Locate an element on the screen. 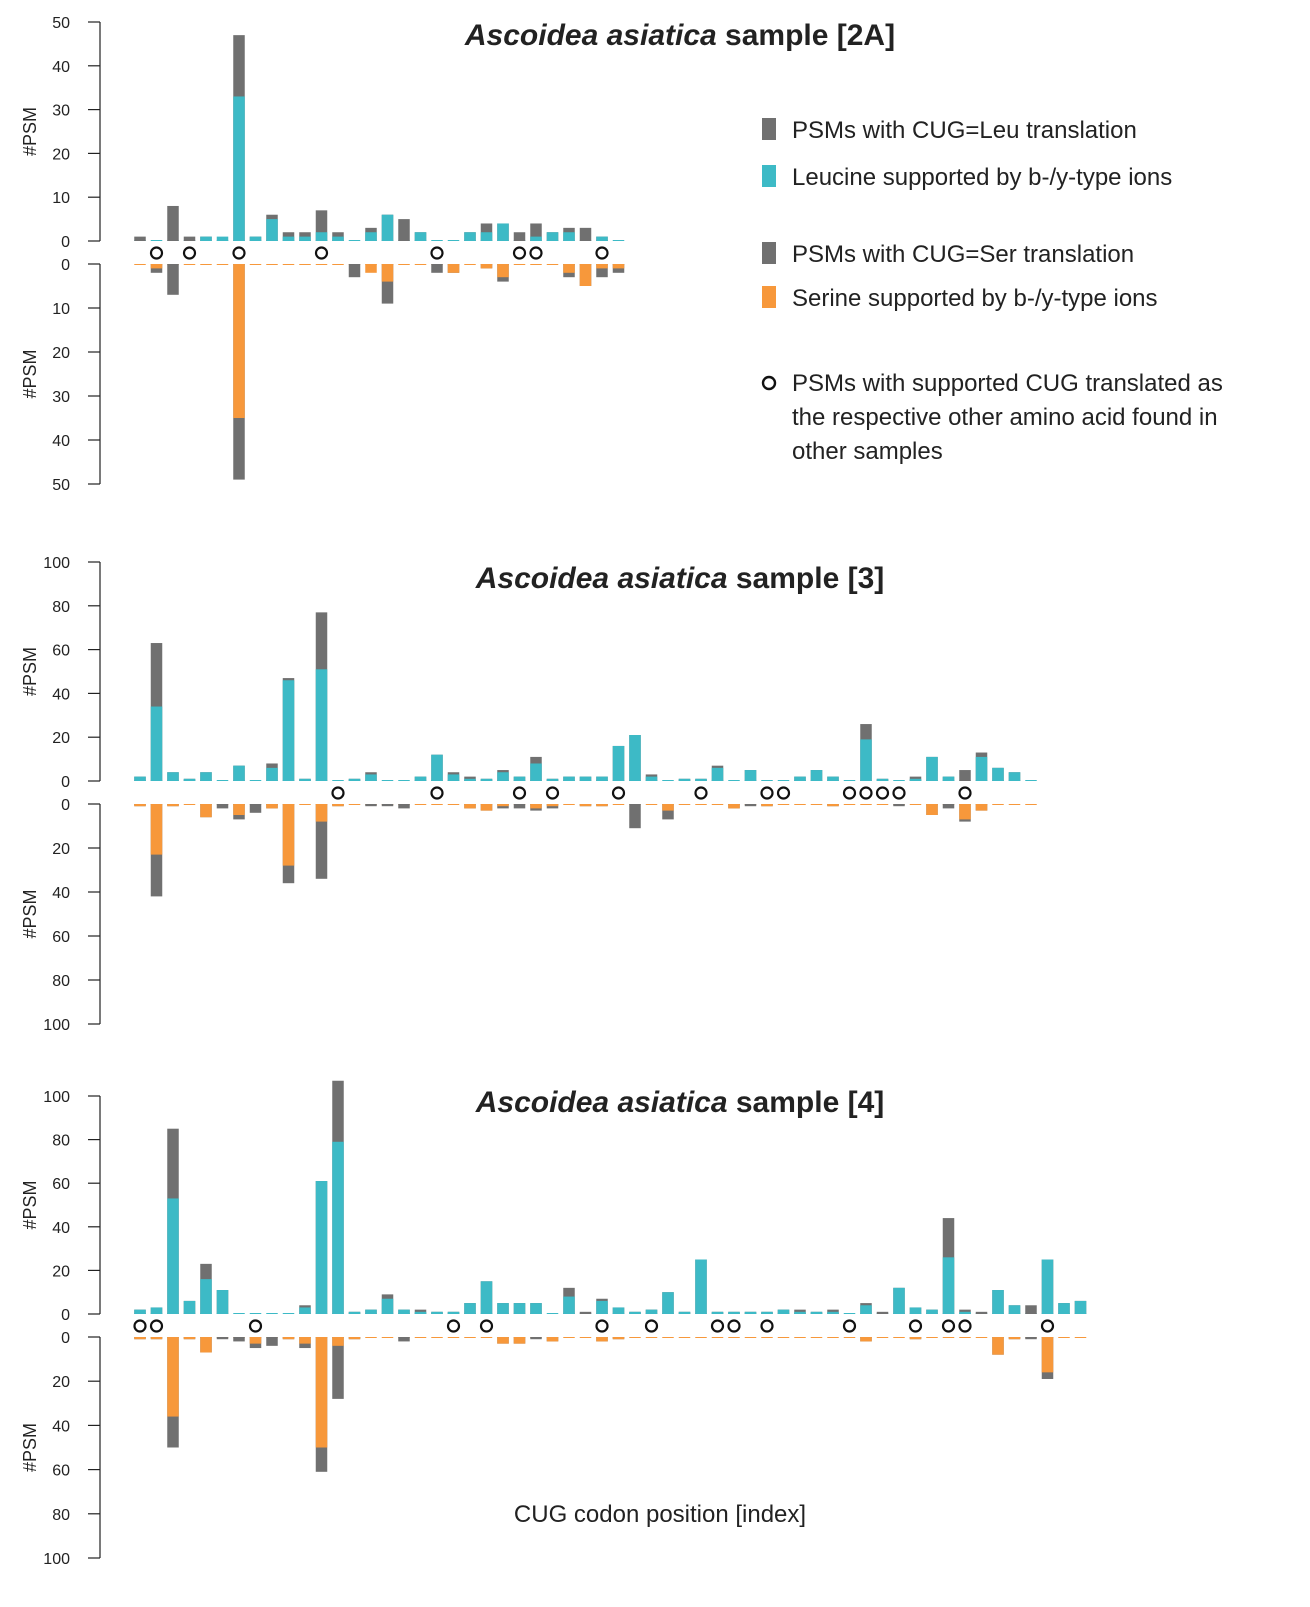 The width and height of the screenshot is (1310, 1607). legend-swatch-ser-total is located at coordinates (769, 253).